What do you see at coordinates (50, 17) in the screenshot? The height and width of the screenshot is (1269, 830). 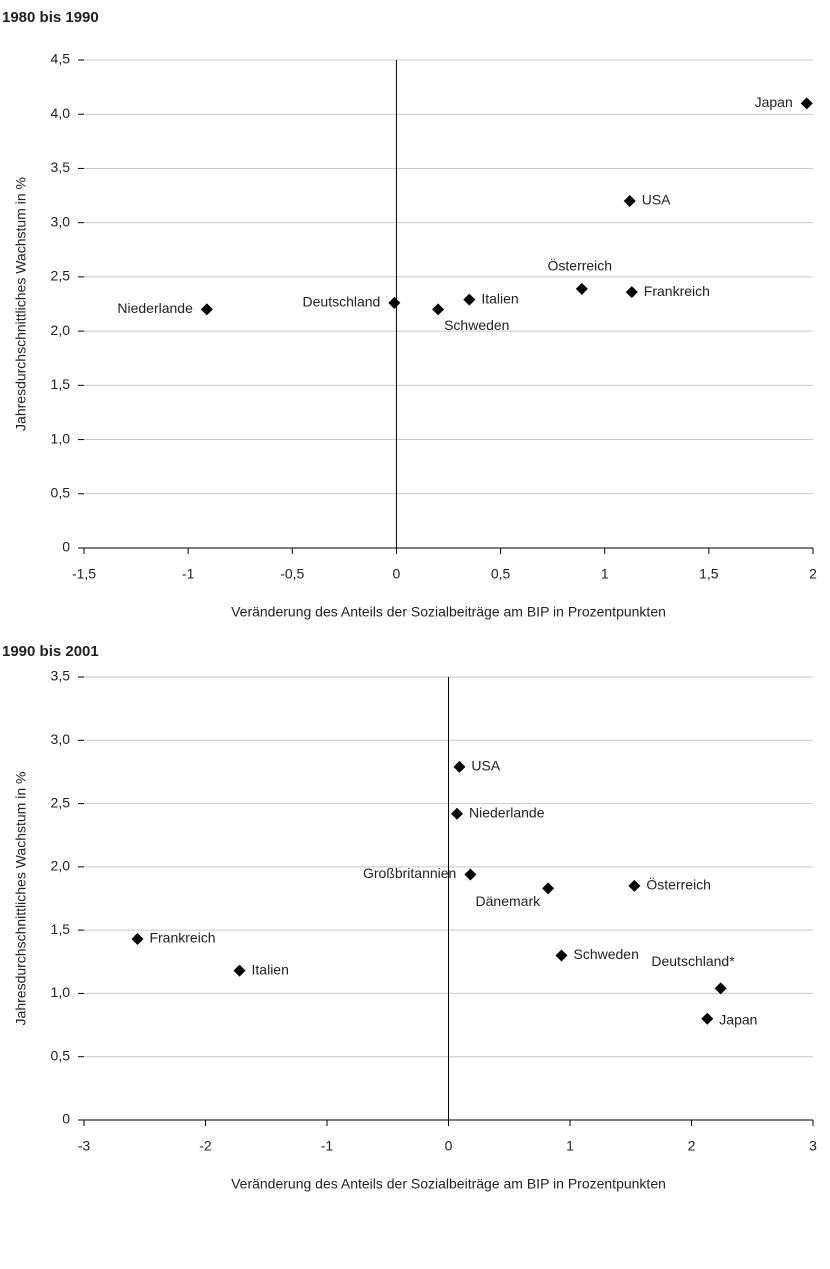 I see `chart-title: 1980 bis 1990` at bounding box center [50, 17].